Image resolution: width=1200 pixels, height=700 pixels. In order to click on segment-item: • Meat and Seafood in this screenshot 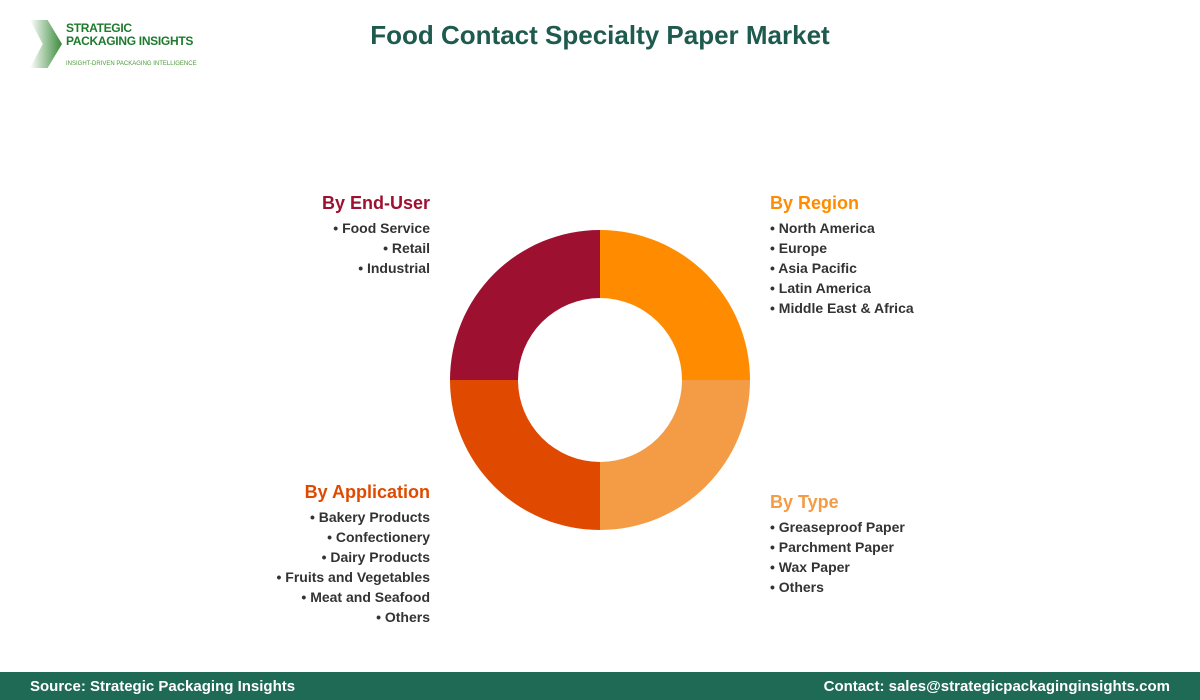, I will do `click(365, 597)`.